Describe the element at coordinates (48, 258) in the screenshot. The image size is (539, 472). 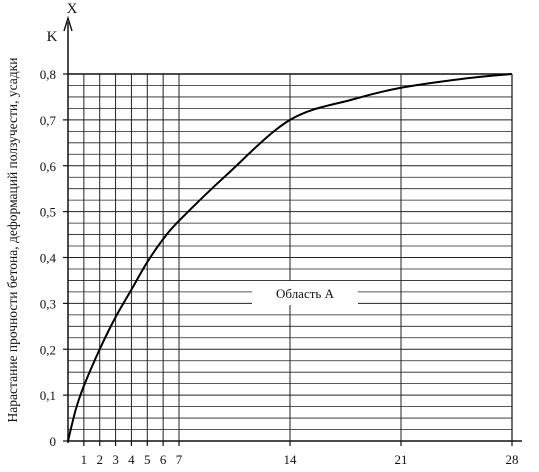
I see `y-tick-label: 0,4` at that location.